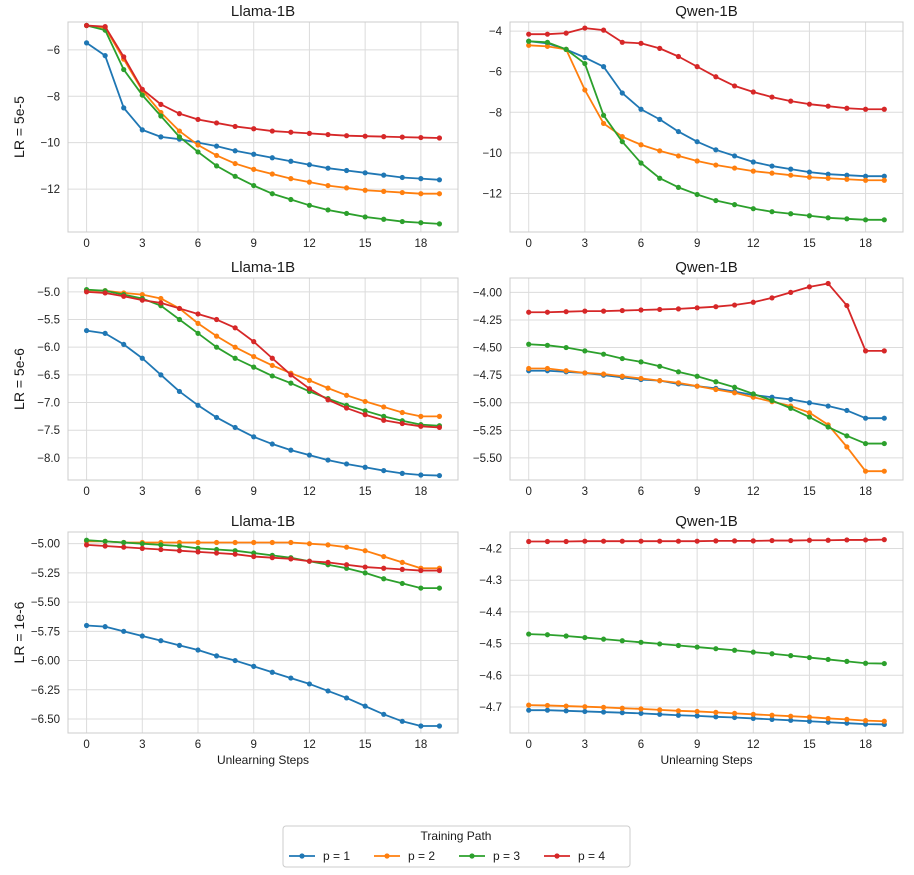 The height and width of the screenshot is (875, 914). What do you see at coordinates (365, 492) in the screenshot?
I see `x-tick-label: 15` at bounding box center [365, 492].